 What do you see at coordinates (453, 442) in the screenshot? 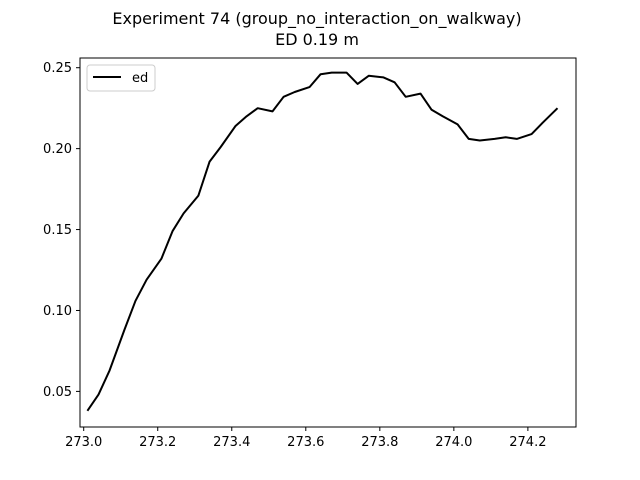
I see `x-tick-label: 274.0` at bounding box center [453, 442].